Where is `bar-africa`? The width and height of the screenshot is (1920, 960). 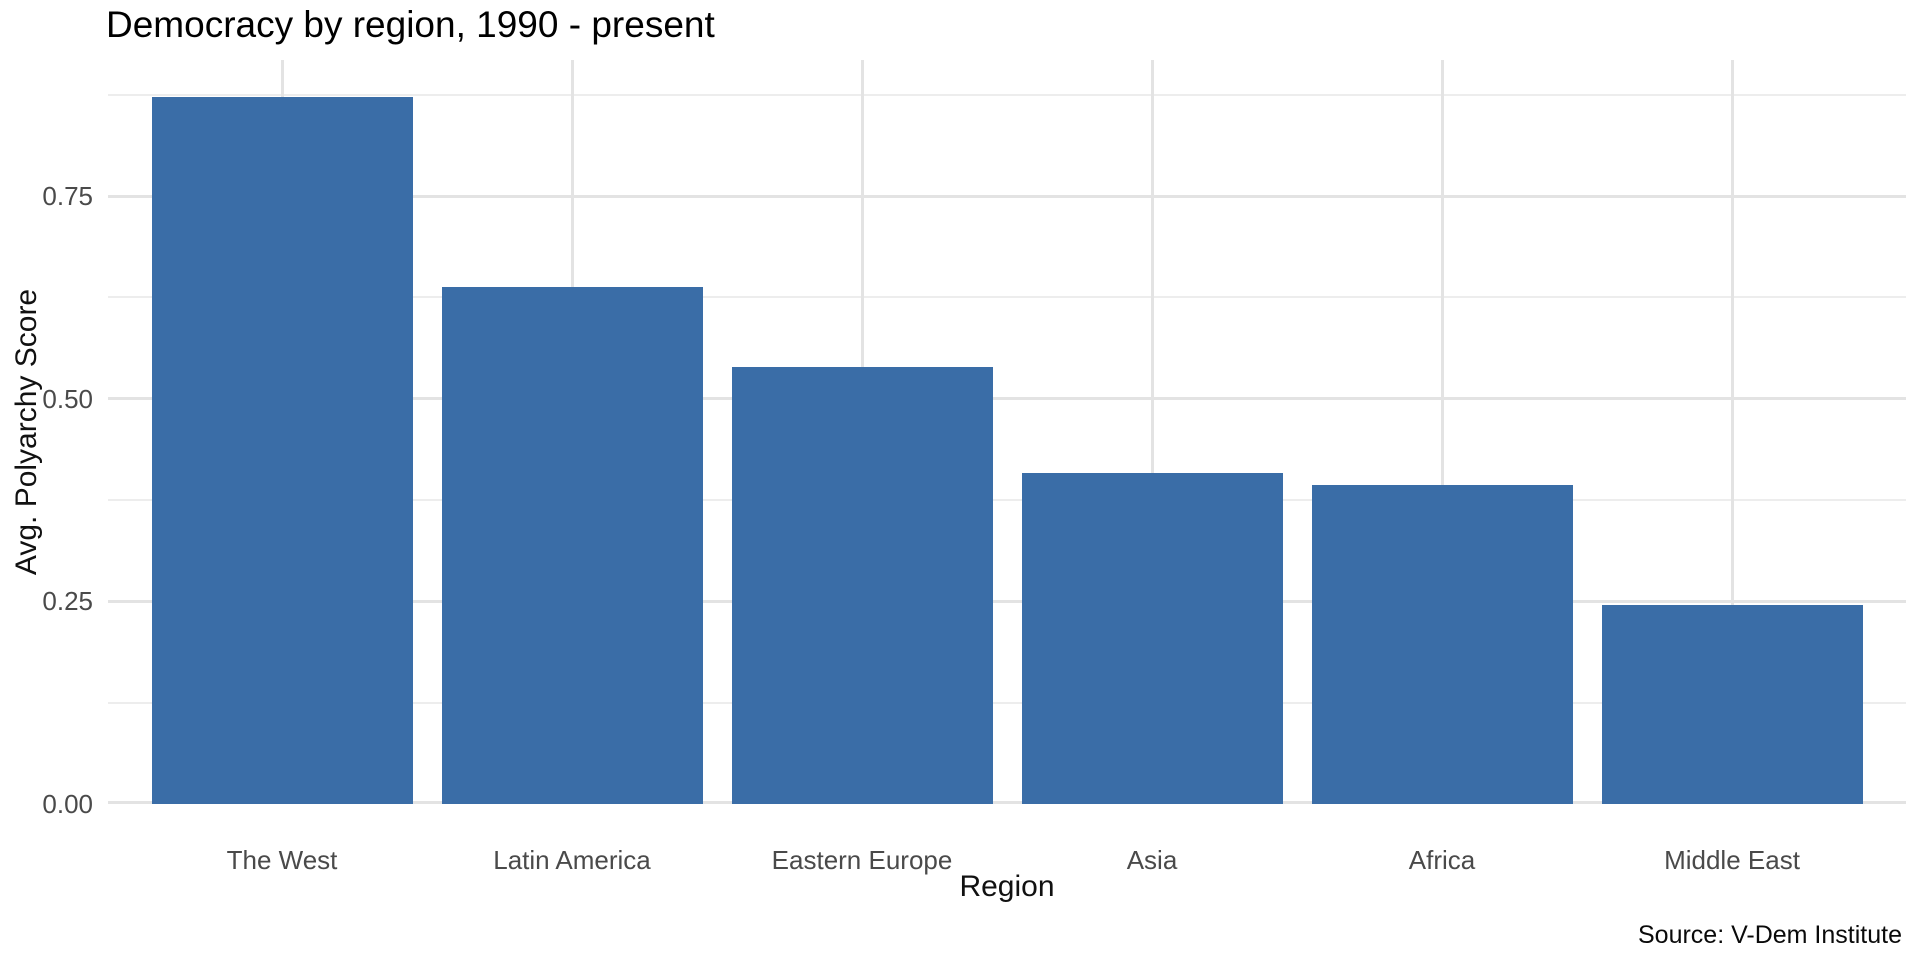
bar-africa is located at coordinates (1442, 644).